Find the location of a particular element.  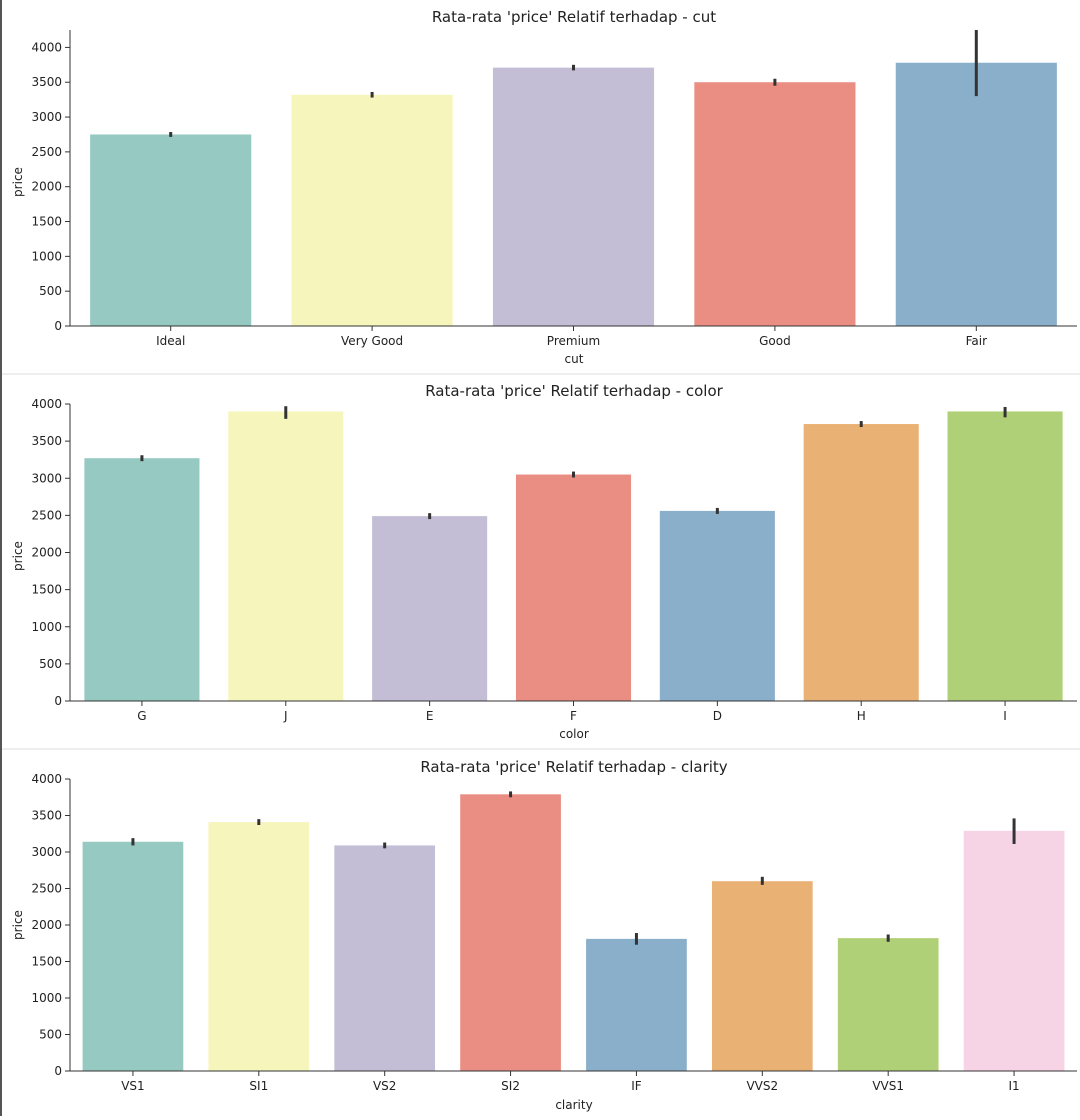

bar-f is located at coordinates (573, 587).